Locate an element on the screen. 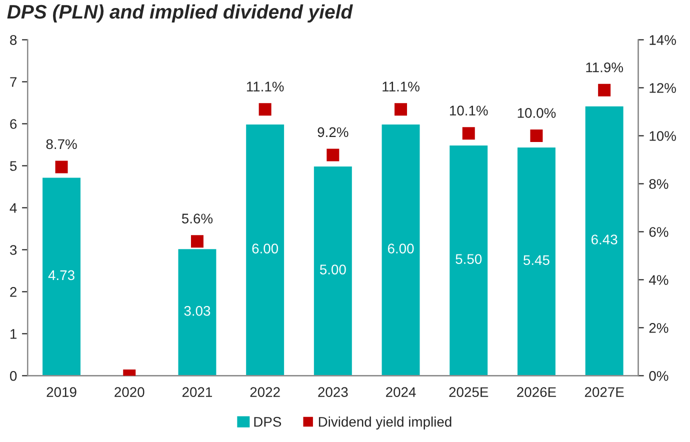 The image size is (690, 442). x-tick-label: 2023 is located at coordinates (333, 392).